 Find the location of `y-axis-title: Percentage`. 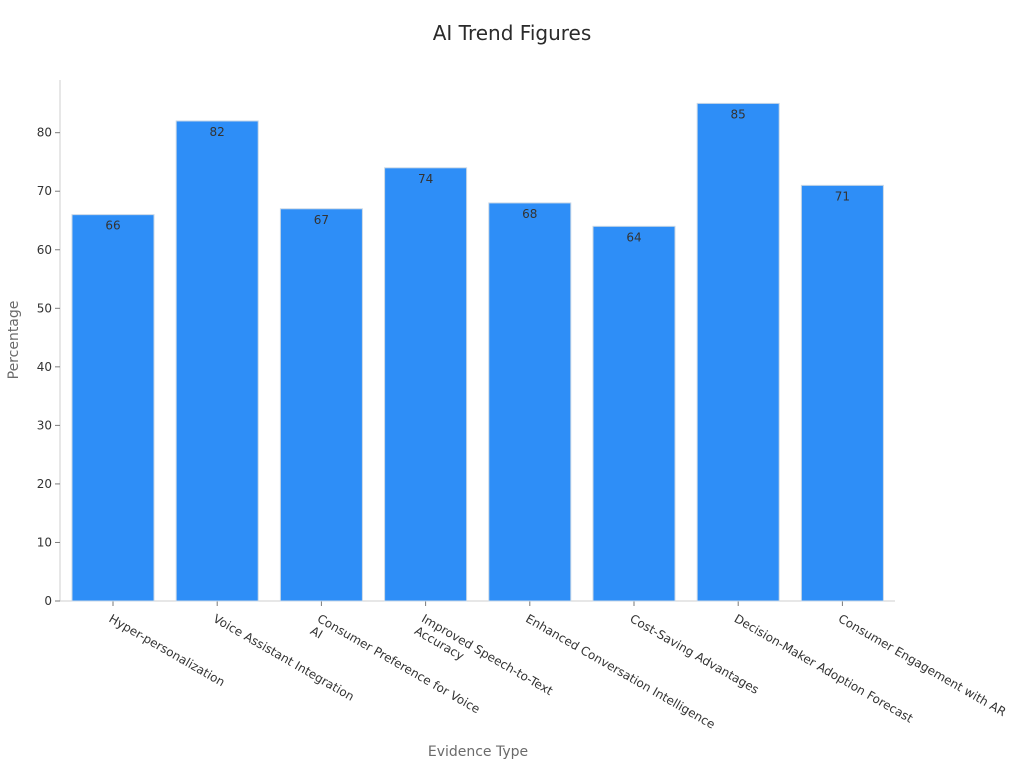

y-axis-title: Percentage is located at coordinates (14, 340).